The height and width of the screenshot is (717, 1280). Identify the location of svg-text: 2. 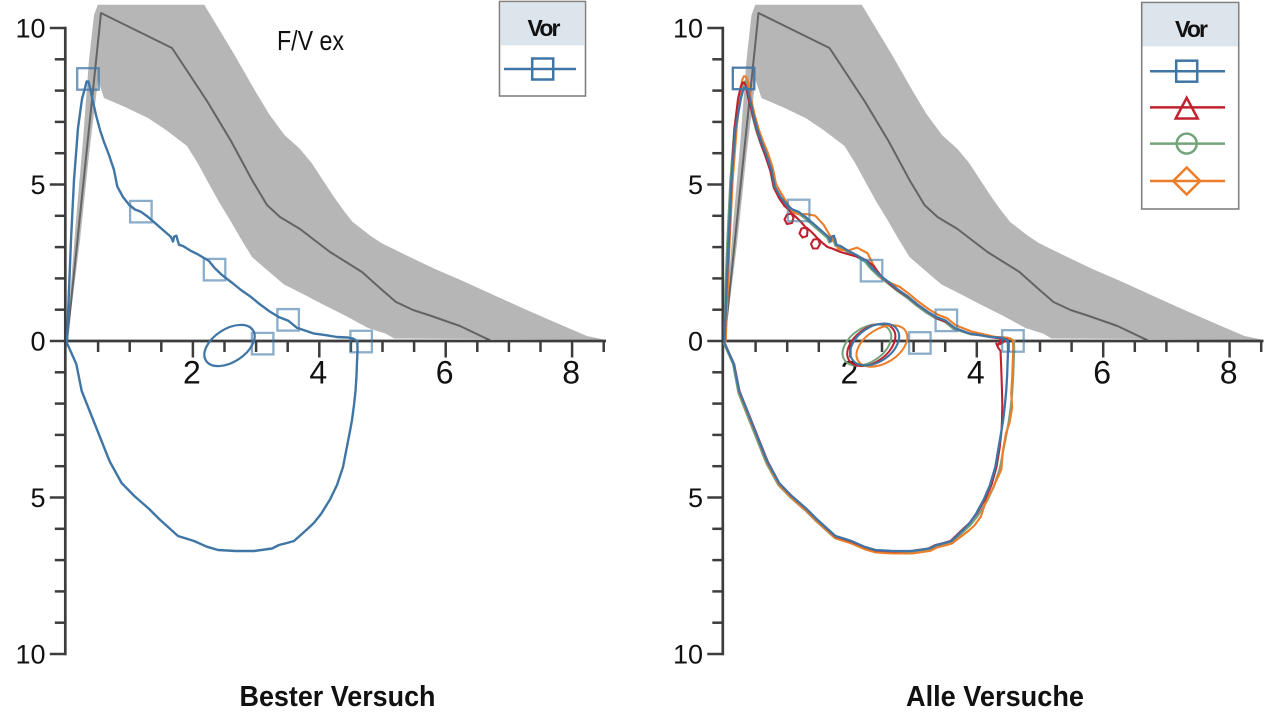
(192, 373).